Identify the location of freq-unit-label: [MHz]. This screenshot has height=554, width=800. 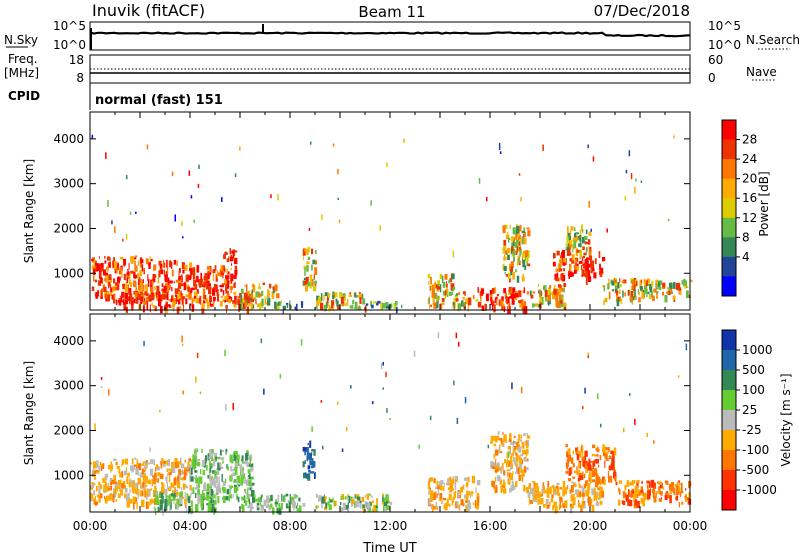
(21, 73).